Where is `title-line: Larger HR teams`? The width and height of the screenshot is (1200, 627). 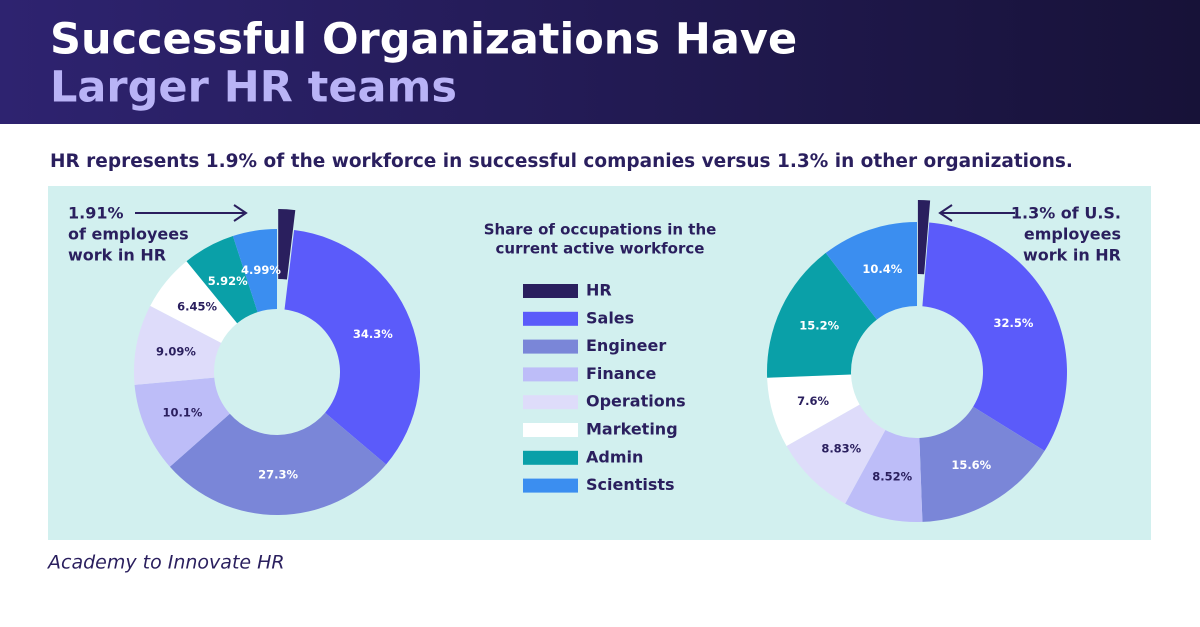
title-line: Larger HR teams is located at coordinates (253, 88).